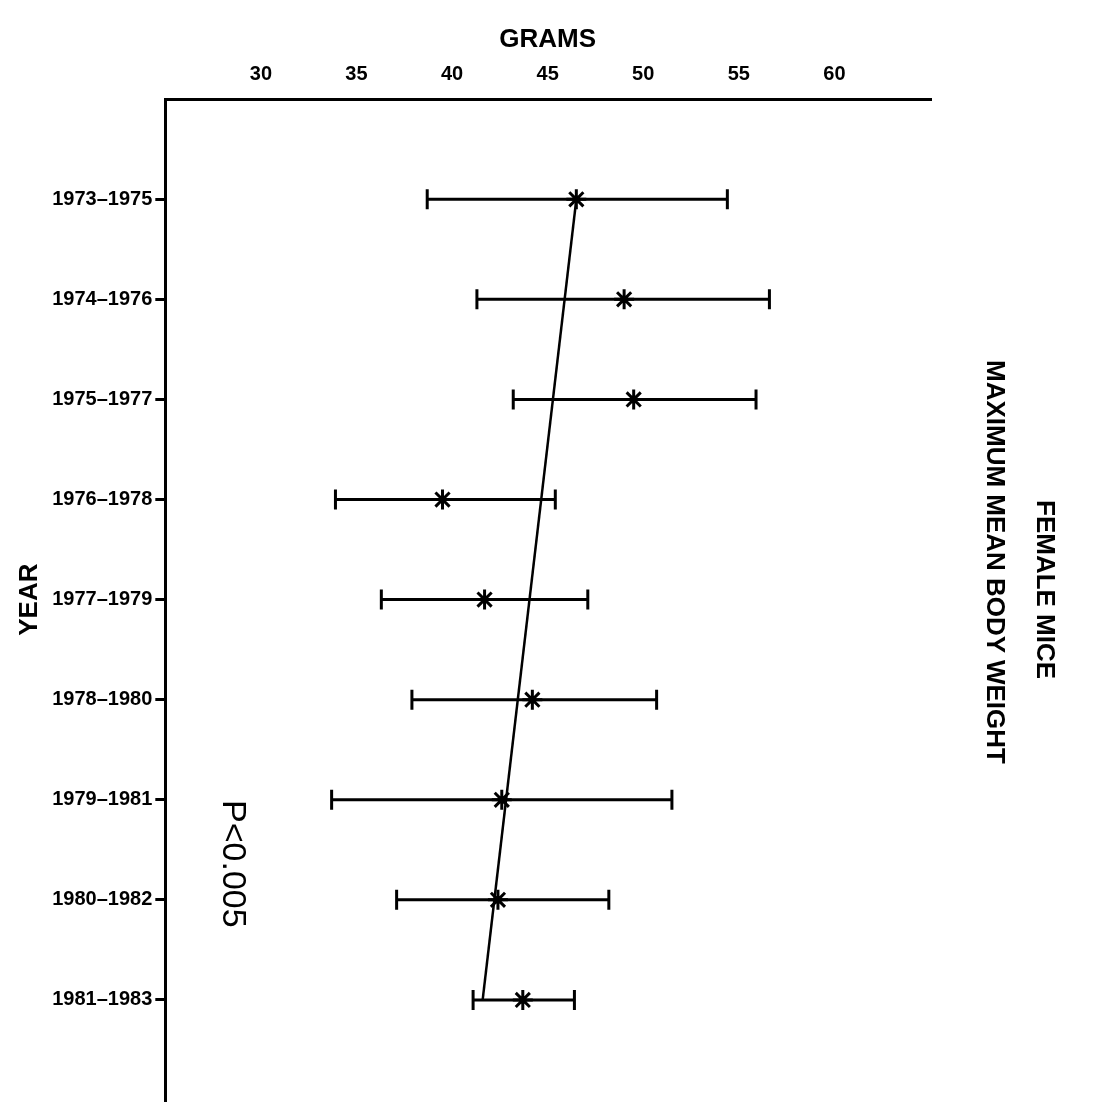 The image size is (1095, 1120). Describe the element at coordinates (102, 898) in the screenshot. I see `y-tick-label: 1980–1982` at that location.